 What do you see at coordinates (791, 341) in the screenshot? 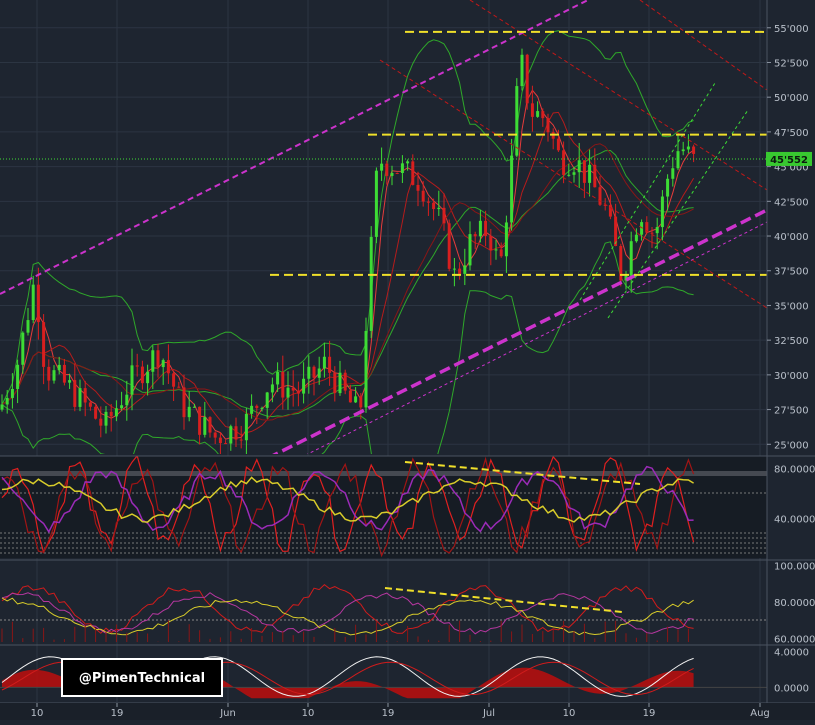
I see `y-tick-label: 32'500` at bounding box center [791, 341].